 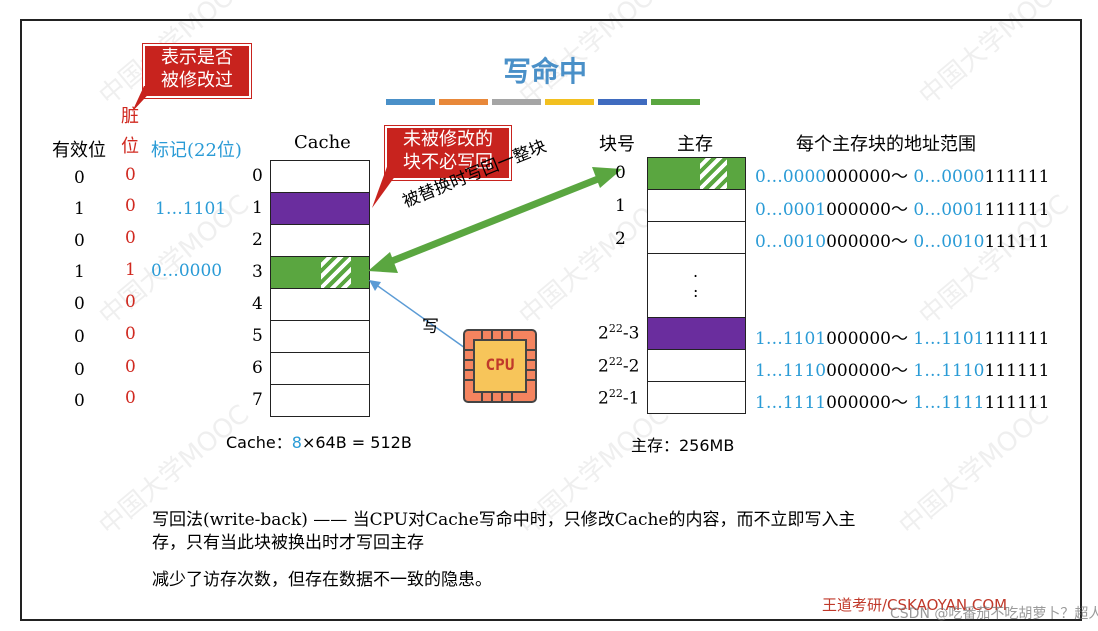 What do you see at coordinates (791, 242) in the screenshot?
I see `range-start-high: 0…0010` at bounding box center [791, 242].